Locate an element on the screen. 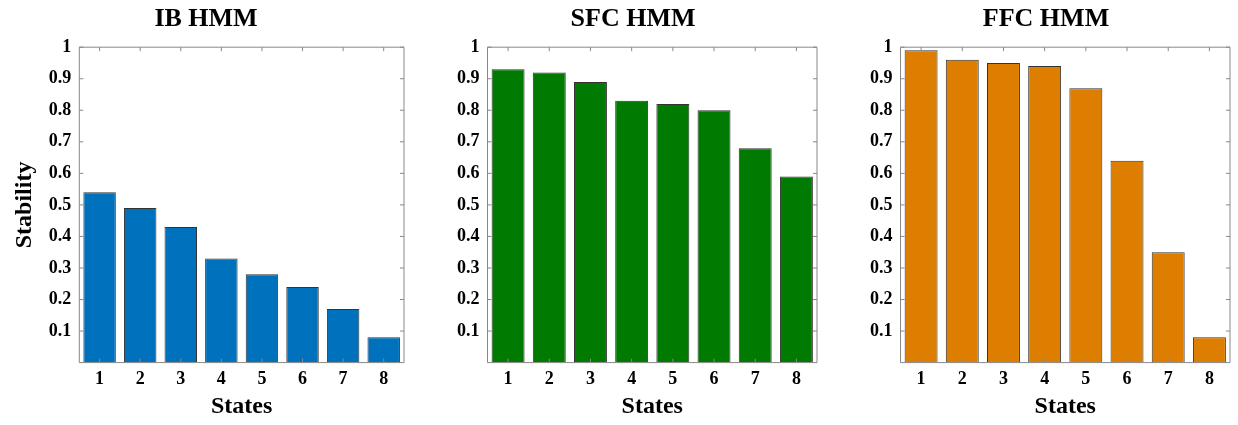  chart-title: SFC HMM is located at coordinates (633, 18).